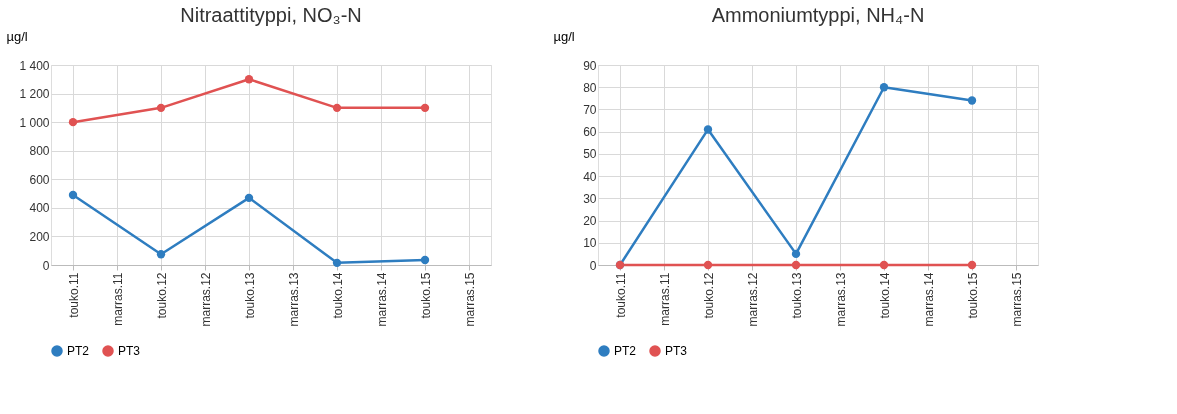 The width and height of the screenshot is (1177, 414). I want to click on y-tick-label: 40, so click(590, 176).